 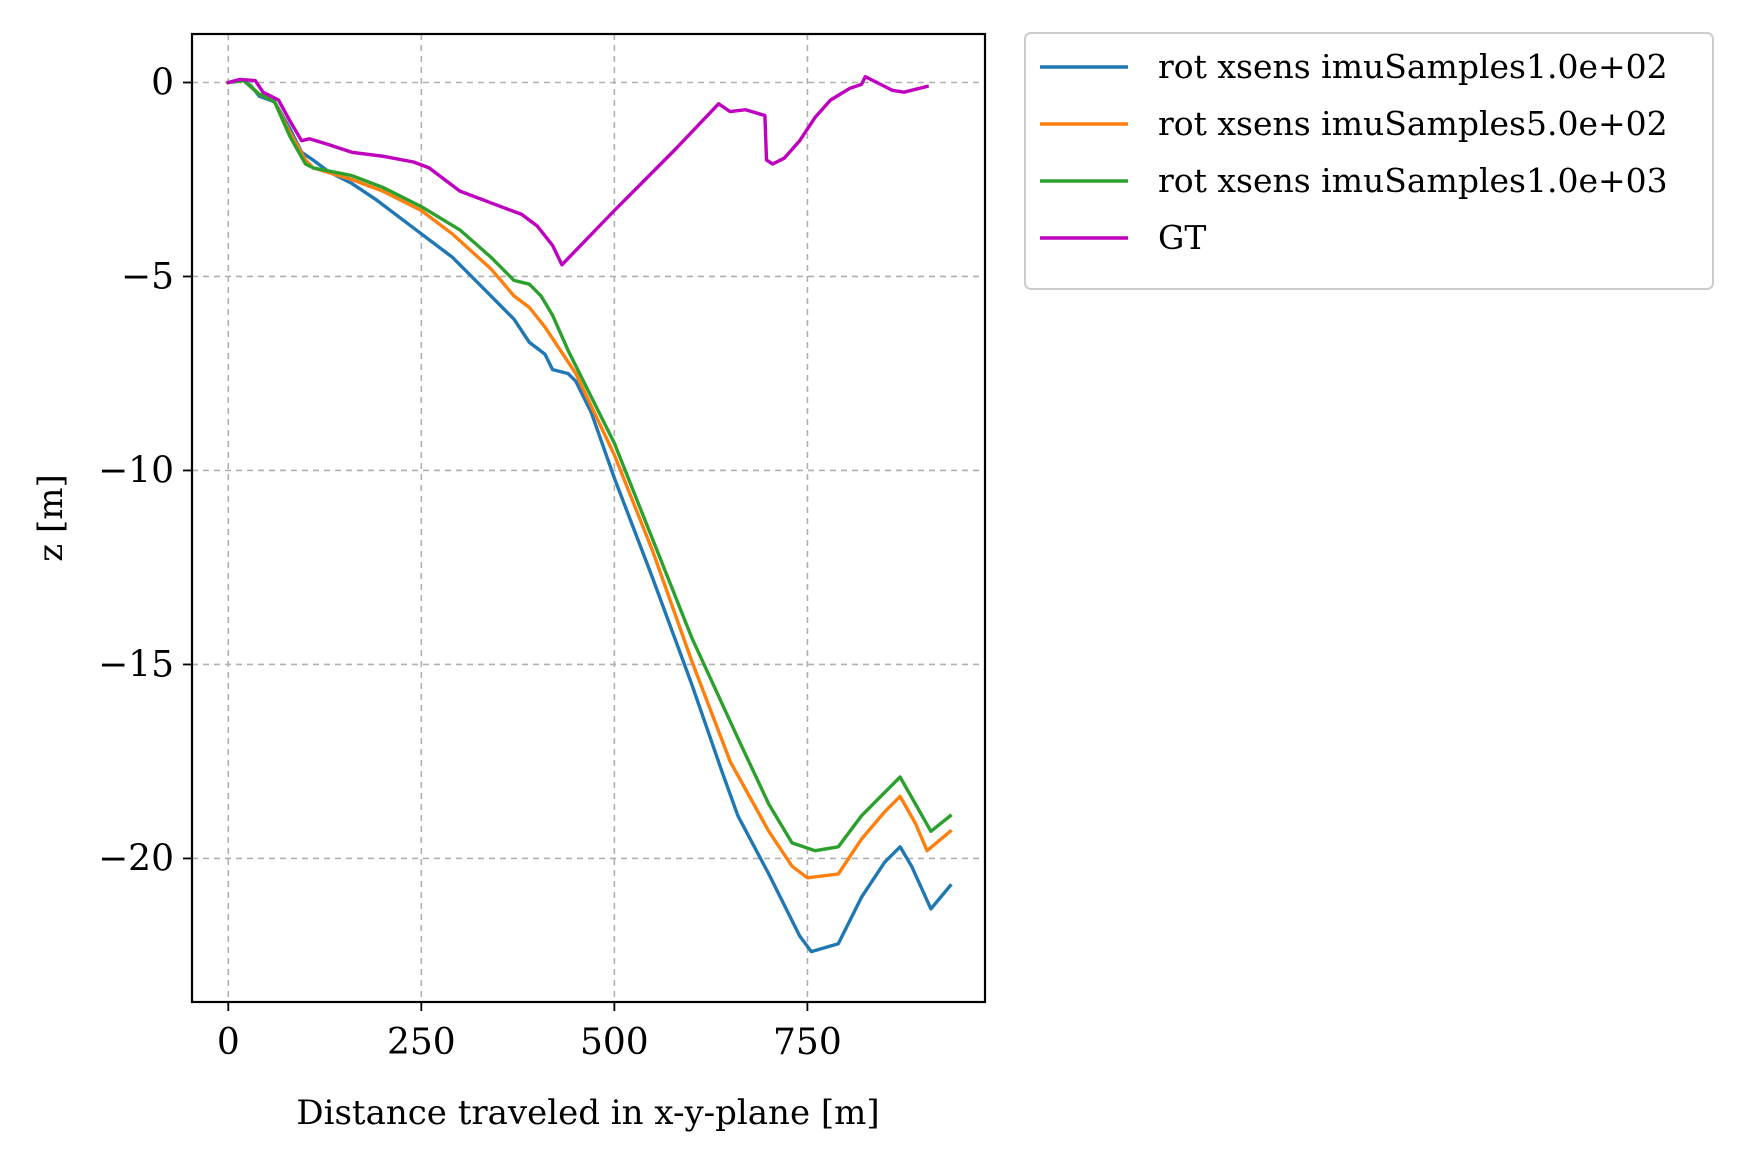 I want to click on y-tick-label: −5, so click(x=147, y=276).